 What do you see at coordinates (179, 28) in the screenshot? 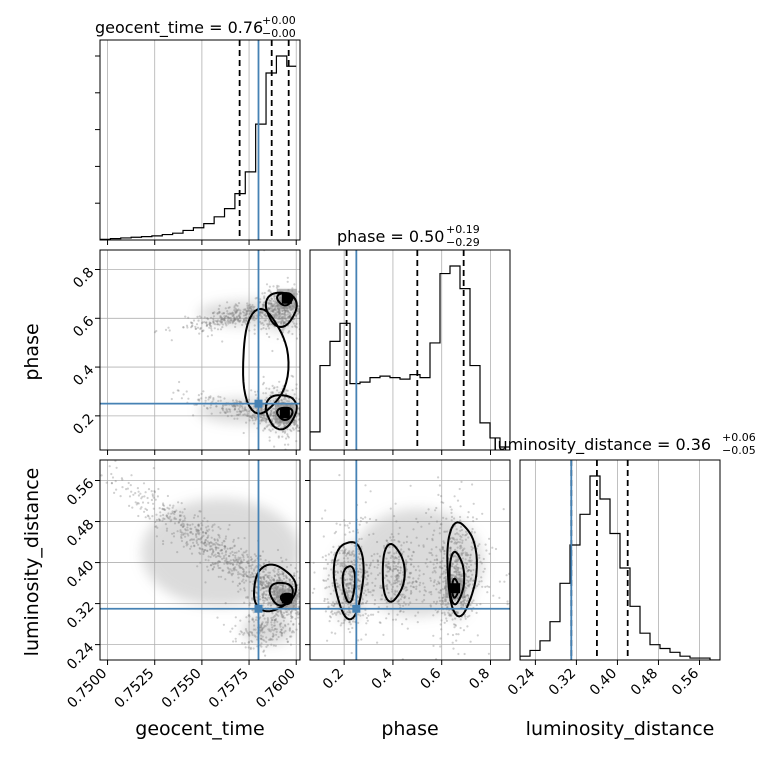
I see `title-geocent-time: geocent_time = 0.76` at bounding box center [179, 28].